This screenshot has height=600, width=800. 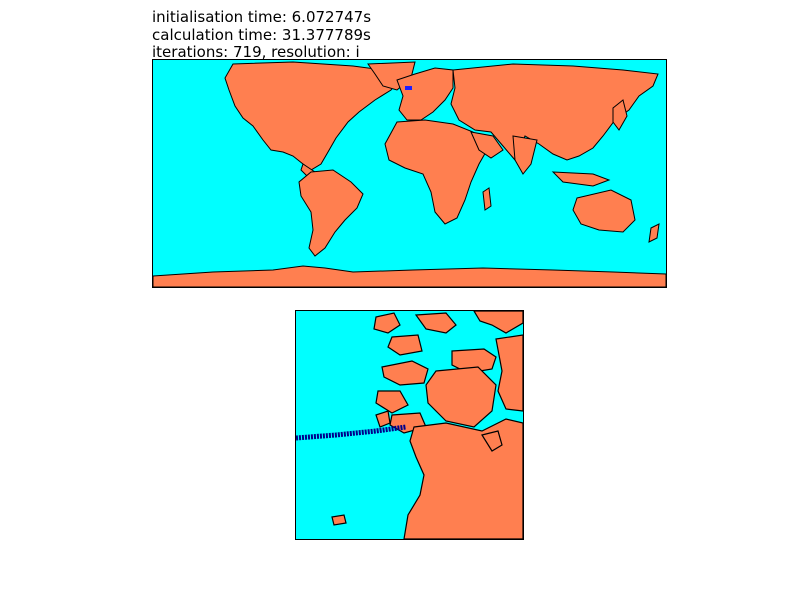 I want to click on japan-landmass, so click(x=620, y=115).